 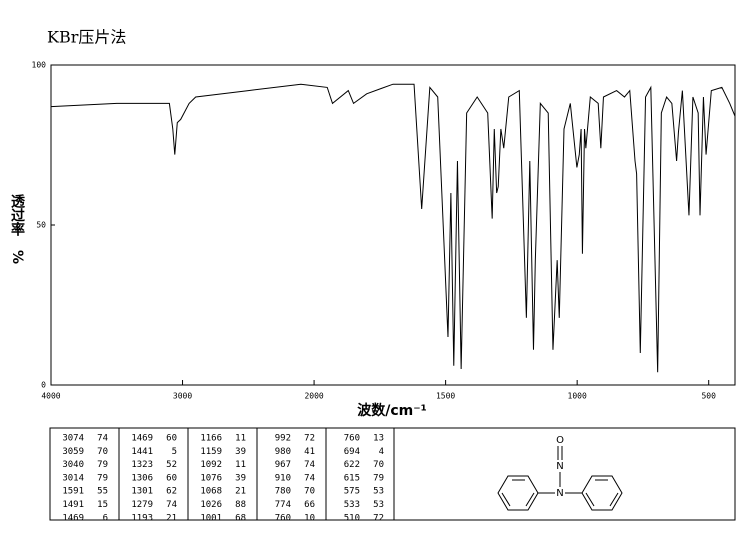 What do you see at coordinates (211, 492) in the screenshot?
I see `peak-wavenumber: 1068` at bounding box center [211, 492].